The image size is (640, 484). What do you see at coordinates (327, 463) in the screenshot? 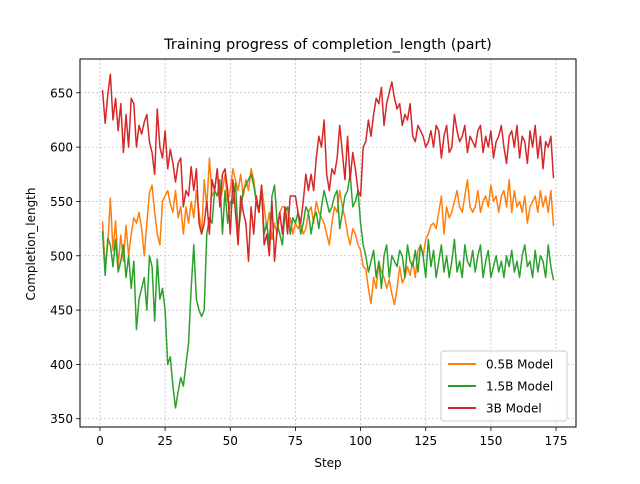
I see `x-axis-label: Step` at bounding box center [327, 463].